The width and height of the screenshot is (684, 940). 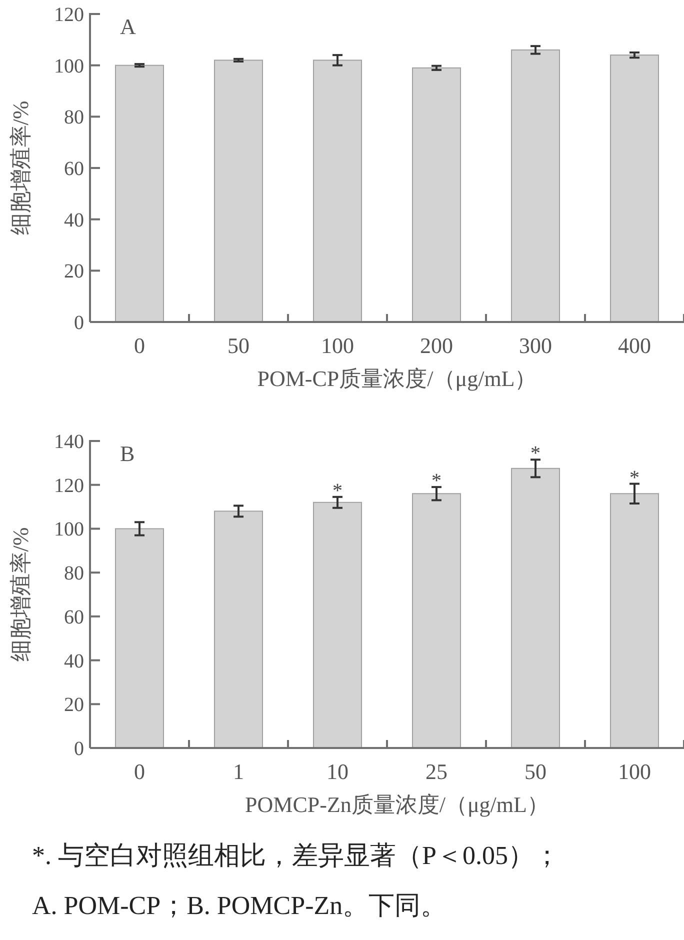 What do you see at coordinates (238, 771) in the screenshot?
I see `x-tick-label: 1` at bounding box center [238, 771].